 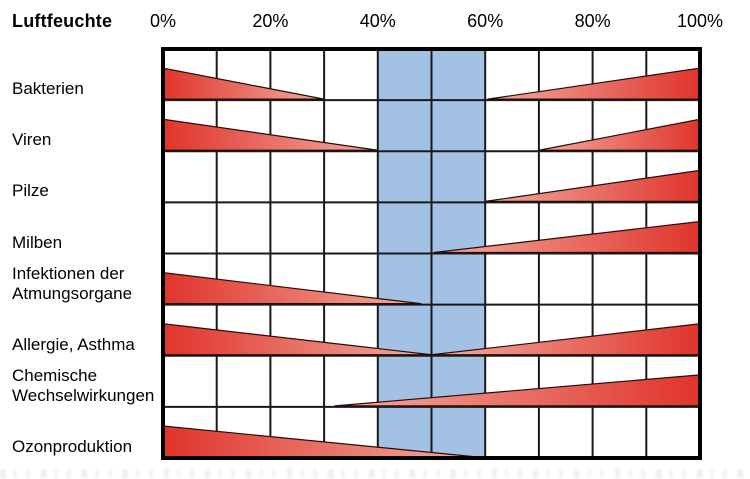 I want to click on axis-tick-label: 60%, so click(x=485, y=21).